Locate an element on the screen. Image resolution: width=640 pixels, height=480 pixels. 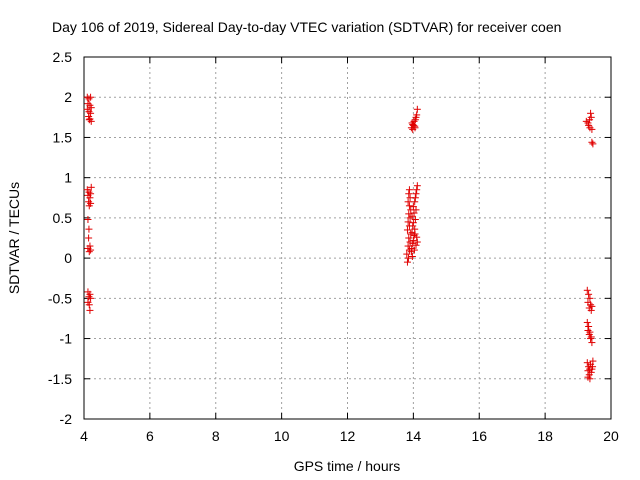
y-tick-label: -0.5 is located at coordinates (60, 298).